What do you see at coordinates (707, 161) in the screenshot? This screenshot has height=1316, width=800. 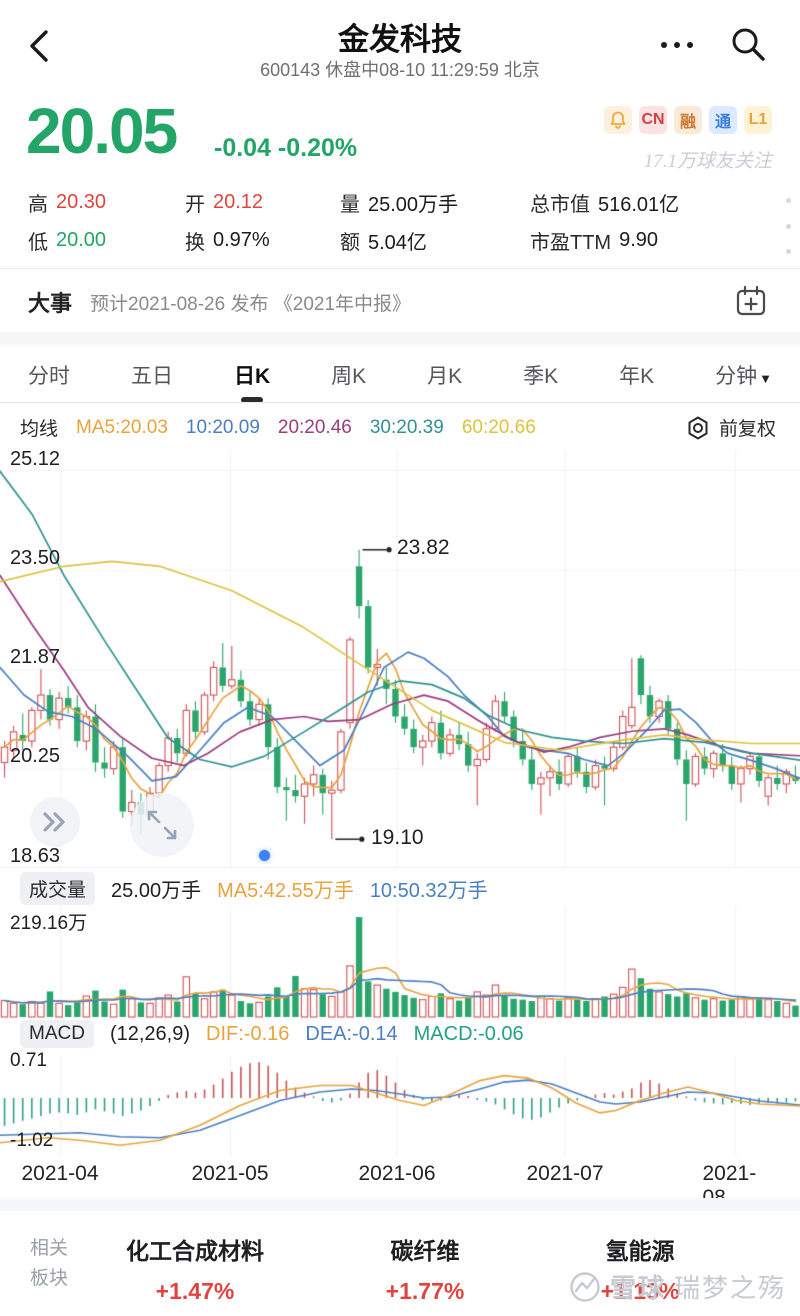 I see `followers-count: 17.1万球友关注` at bounding box center [707, 161].